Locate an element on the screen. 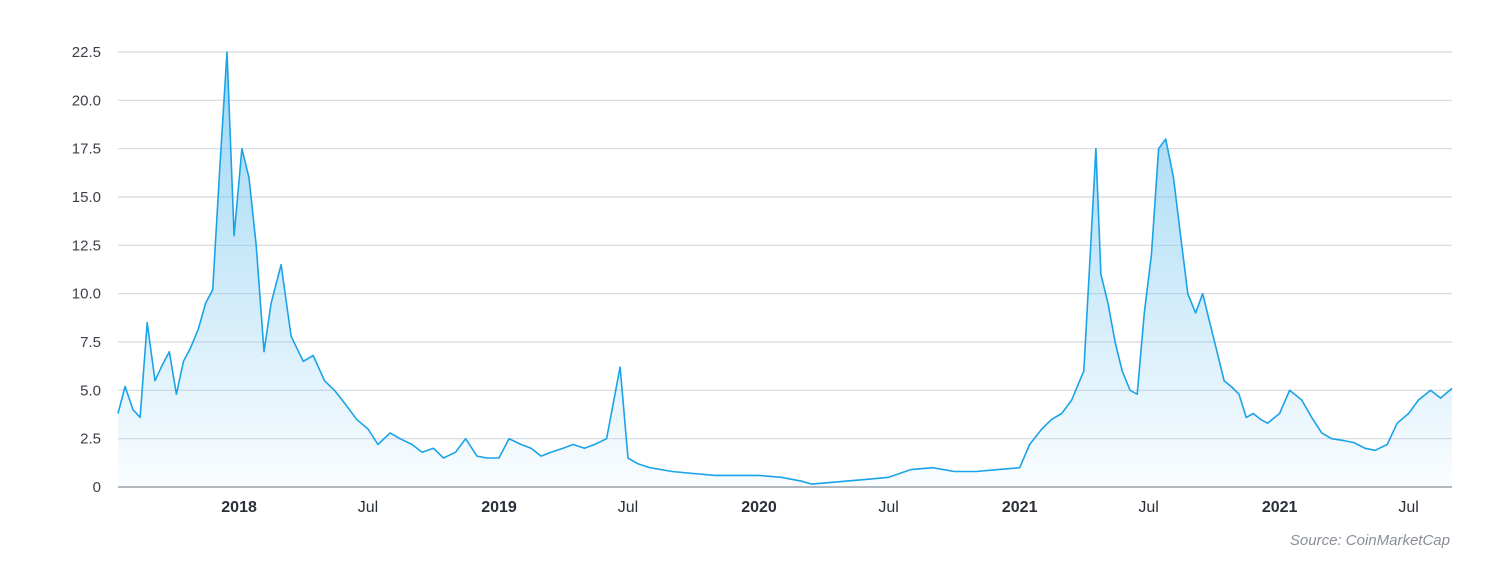  y-tick-label: 7.5 is located at coordinates (90, 342).